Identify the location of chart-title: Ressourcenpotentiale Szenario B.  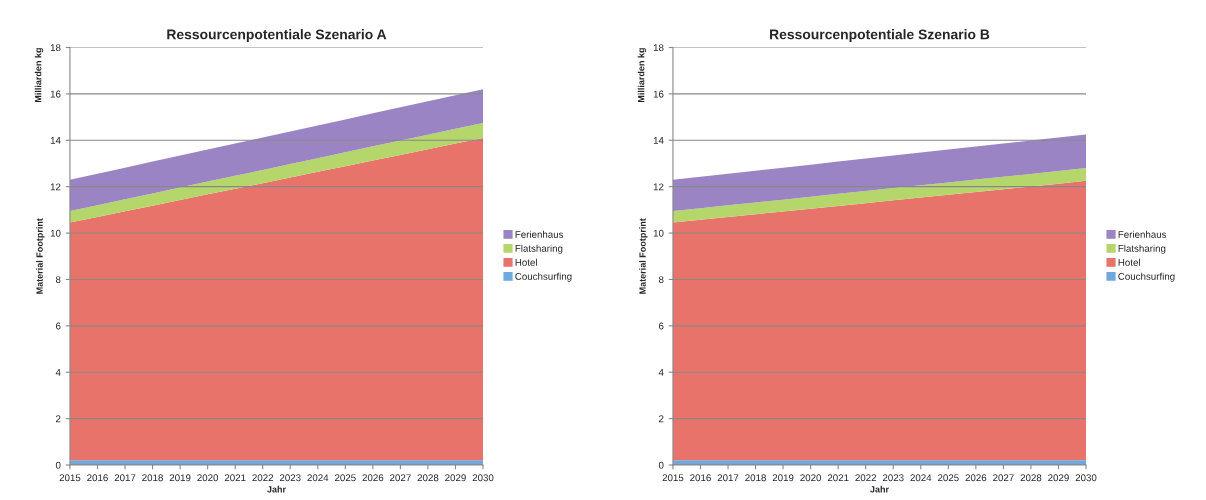
(880, 36).